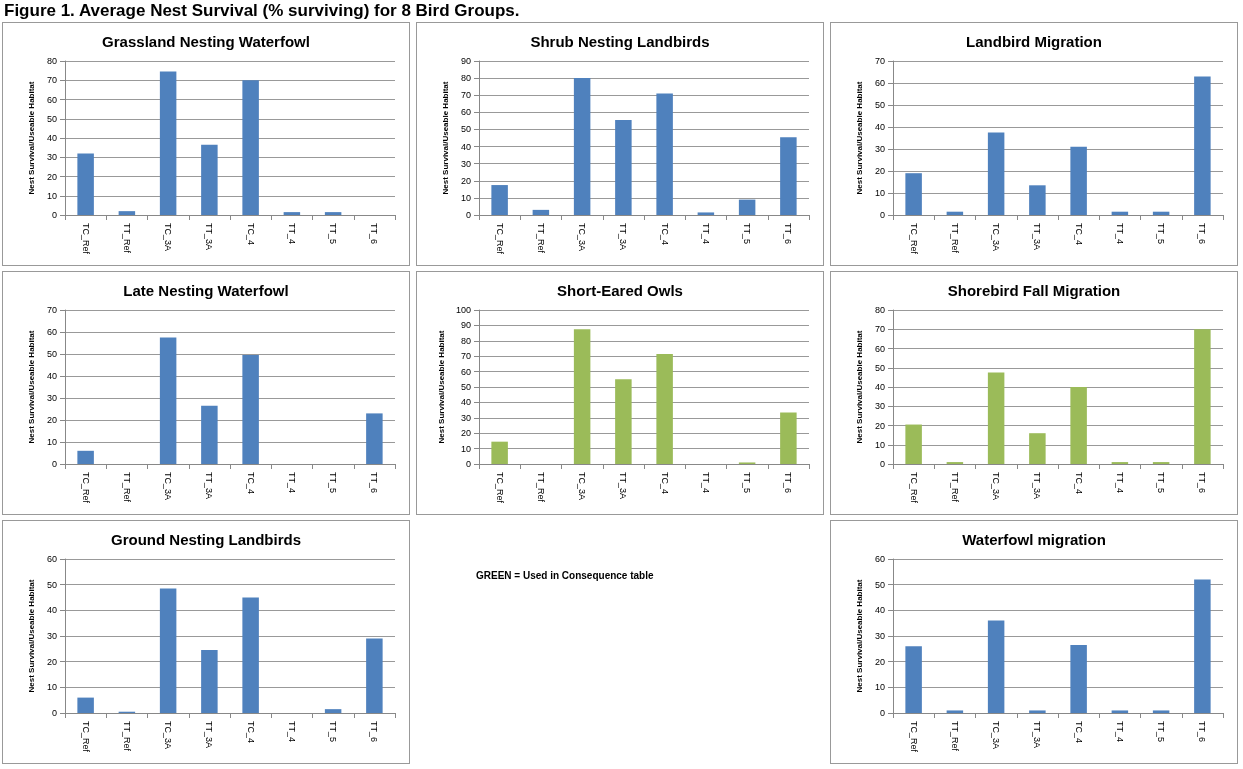 The image size is (1243, 769). I want to click on chart-title: Late Nesting Waterfowl, so click(206, 290).